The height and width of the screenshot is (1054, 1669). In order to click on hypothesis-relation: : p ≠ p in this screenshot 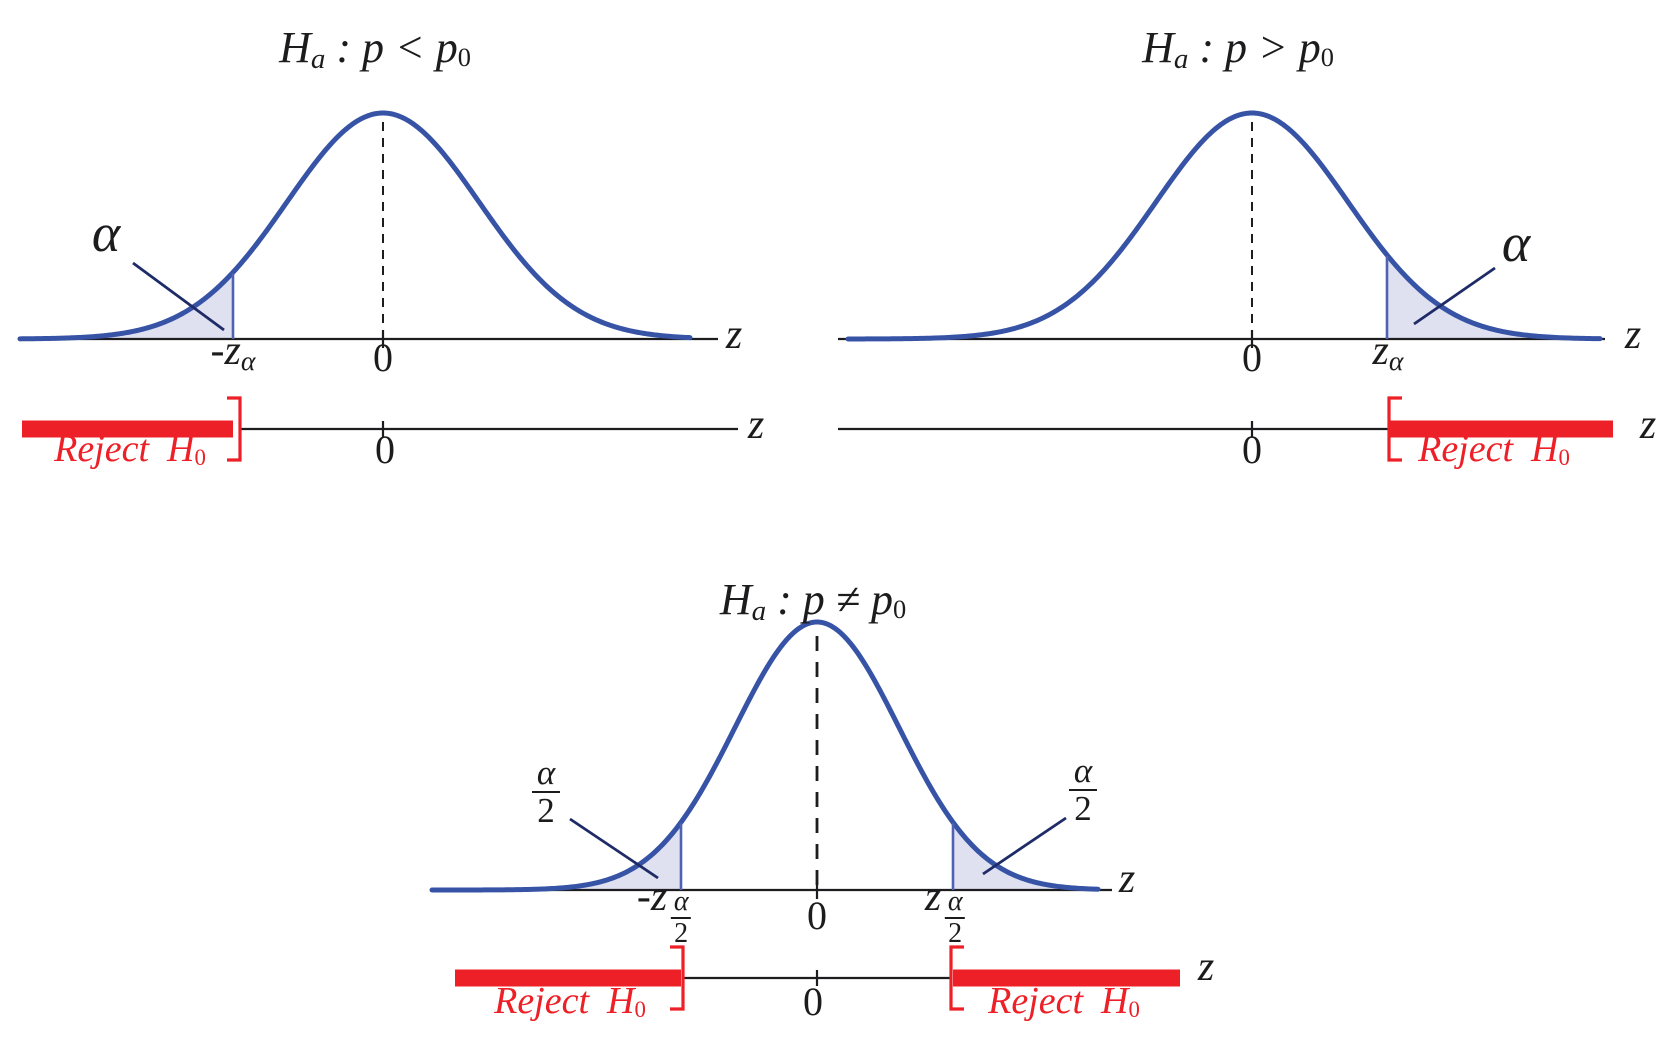, I will do `click(829, 599)`.